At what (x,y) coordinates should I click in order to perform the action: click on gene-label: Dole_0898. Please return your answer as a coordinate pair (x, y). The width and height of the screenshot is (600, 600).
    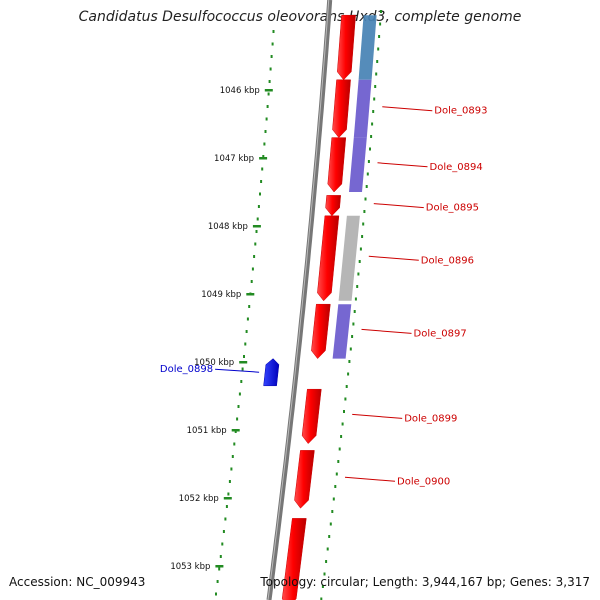
    Looking at the image, I should click on (186, 369).